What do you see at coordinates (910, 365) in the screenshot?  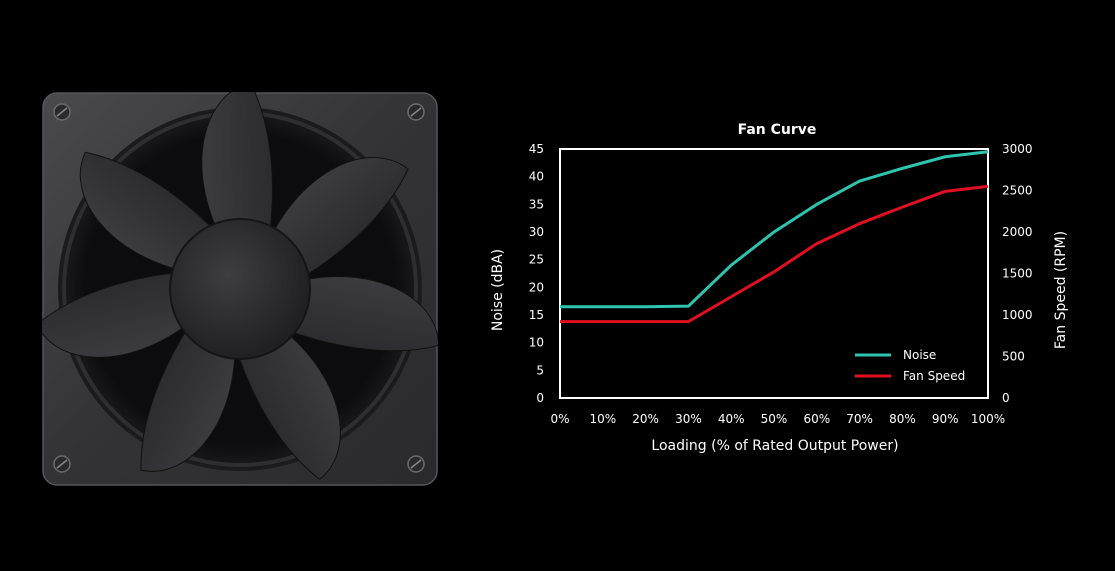 I see `chart-legend: Noise Fan Speed` at bounding box center [910, 365].